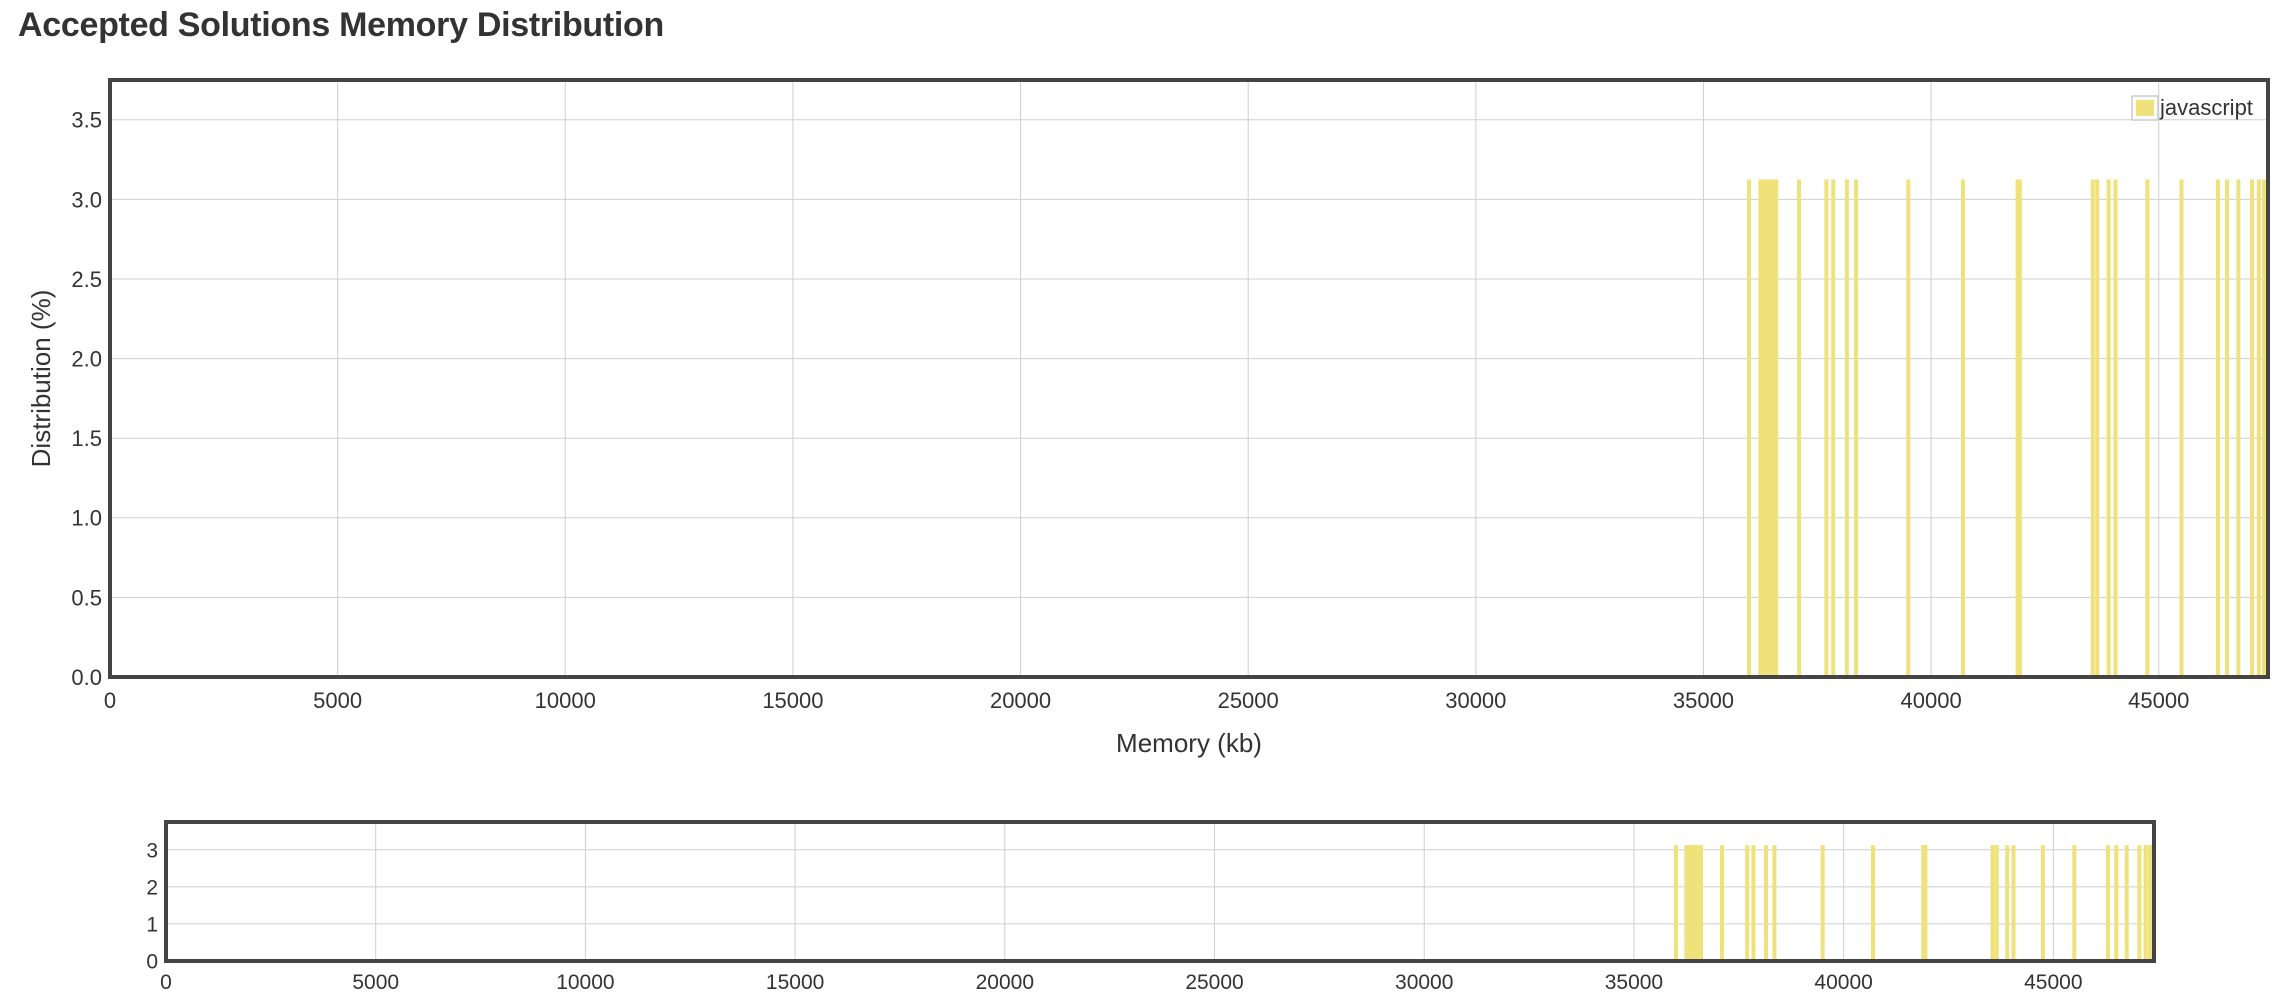 This screenshot has height=1002, width=2288. What do you see at coordinates (337, 700) in the screenshot?
I see `main-x-tick-label: 5000` at bounding box center [337, 700].